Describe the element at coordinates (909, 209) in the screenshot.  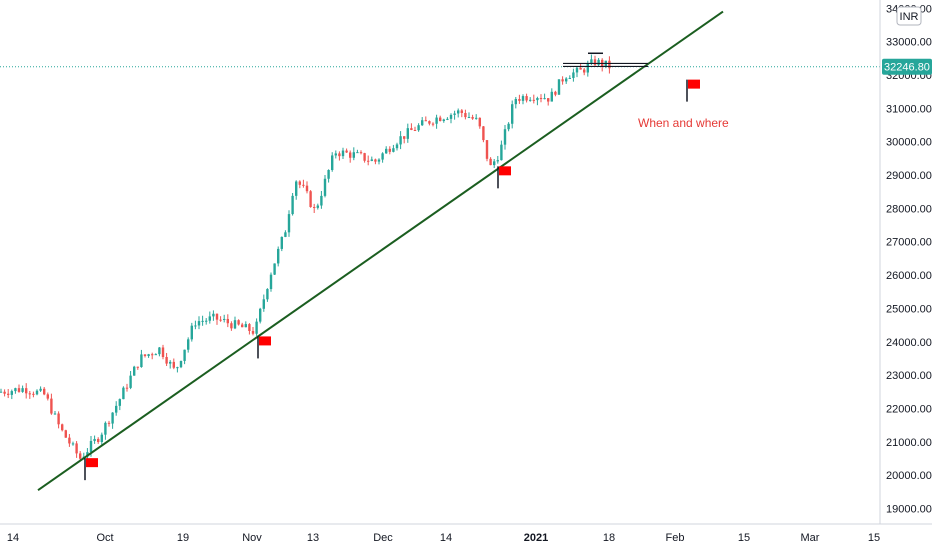
I see `price-tick-label: 28000.00` at that location.